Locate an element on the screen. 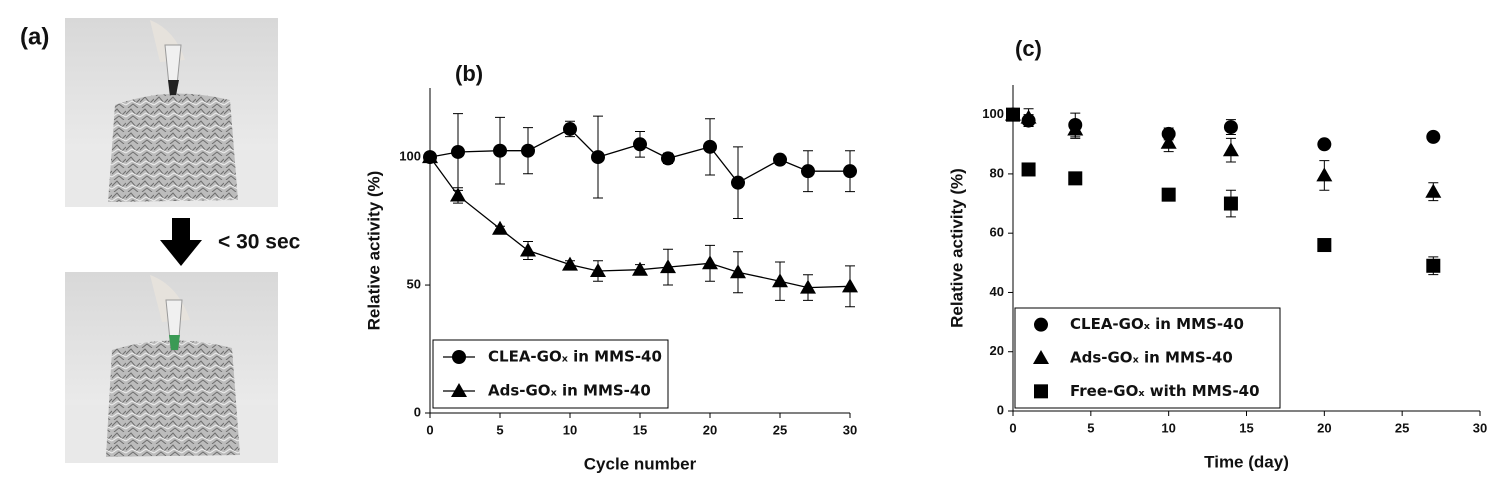 Image resolution: width=1512 pixels, height=484 pixels. y-tick-label: 80 is located at coordinates (997, 172).